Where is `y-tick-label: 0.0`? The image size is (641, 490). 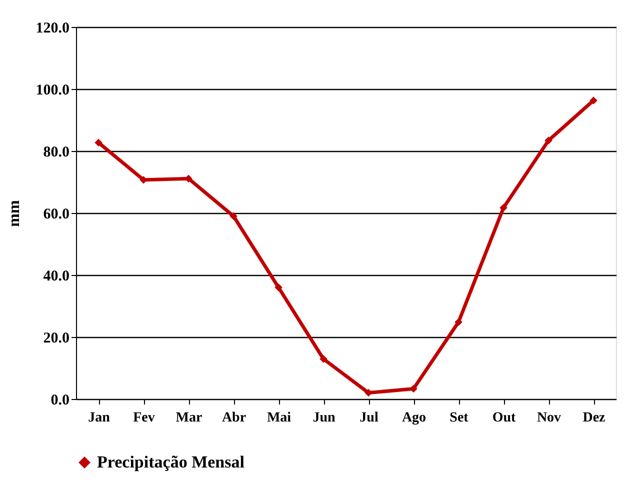 y-tick-label: 0.0 is located at coordinates (60, 400).